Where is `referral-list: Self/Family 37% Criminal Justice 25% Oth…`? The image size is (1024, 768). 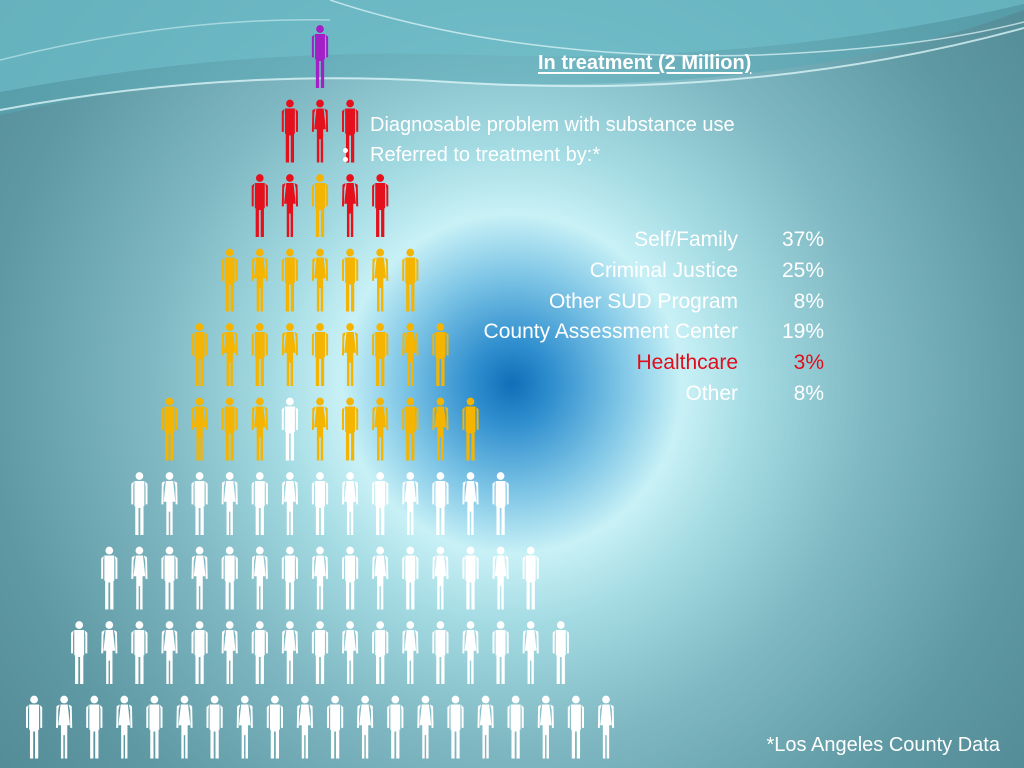 referral-list: Self/Family 37% Criminal Justice 25% Oth… is located at coordinates (615, 320).